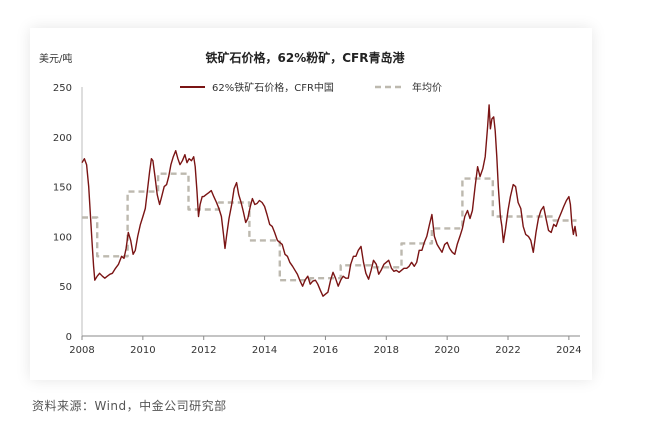 The width and height of the screenshot is (671, 438). I want to click on x-tick-label: 2022, so click(507, 350).